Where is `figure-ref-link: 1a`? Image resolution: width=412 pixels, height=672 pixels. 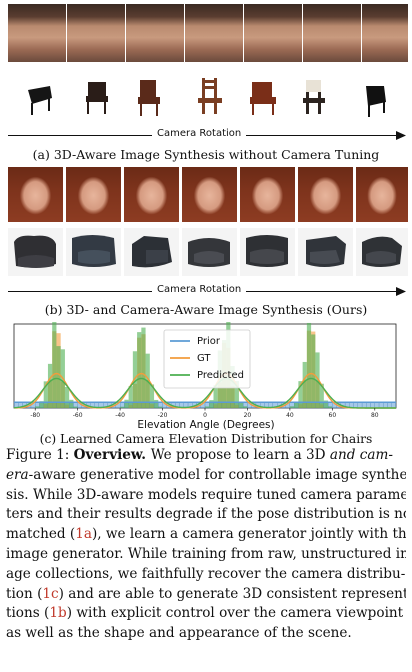 figure-ref-link: 1a is located at coordinates (83, 534).